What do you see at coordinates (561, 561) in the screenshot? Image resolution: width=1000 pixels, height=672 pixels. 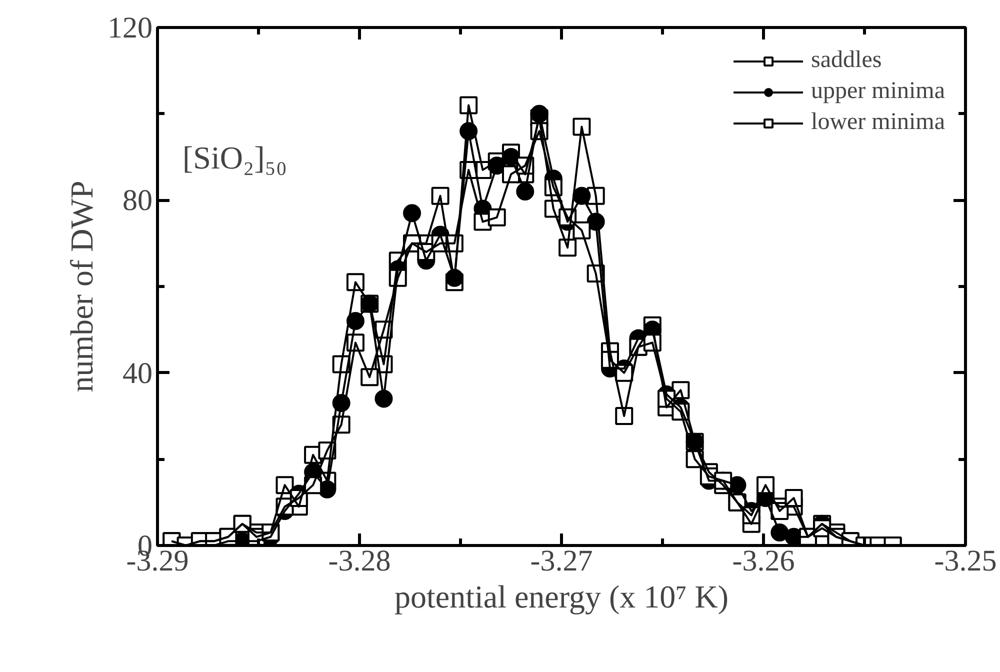 I see `x-tick-label: -3.27` at bounding box center [561, 561].